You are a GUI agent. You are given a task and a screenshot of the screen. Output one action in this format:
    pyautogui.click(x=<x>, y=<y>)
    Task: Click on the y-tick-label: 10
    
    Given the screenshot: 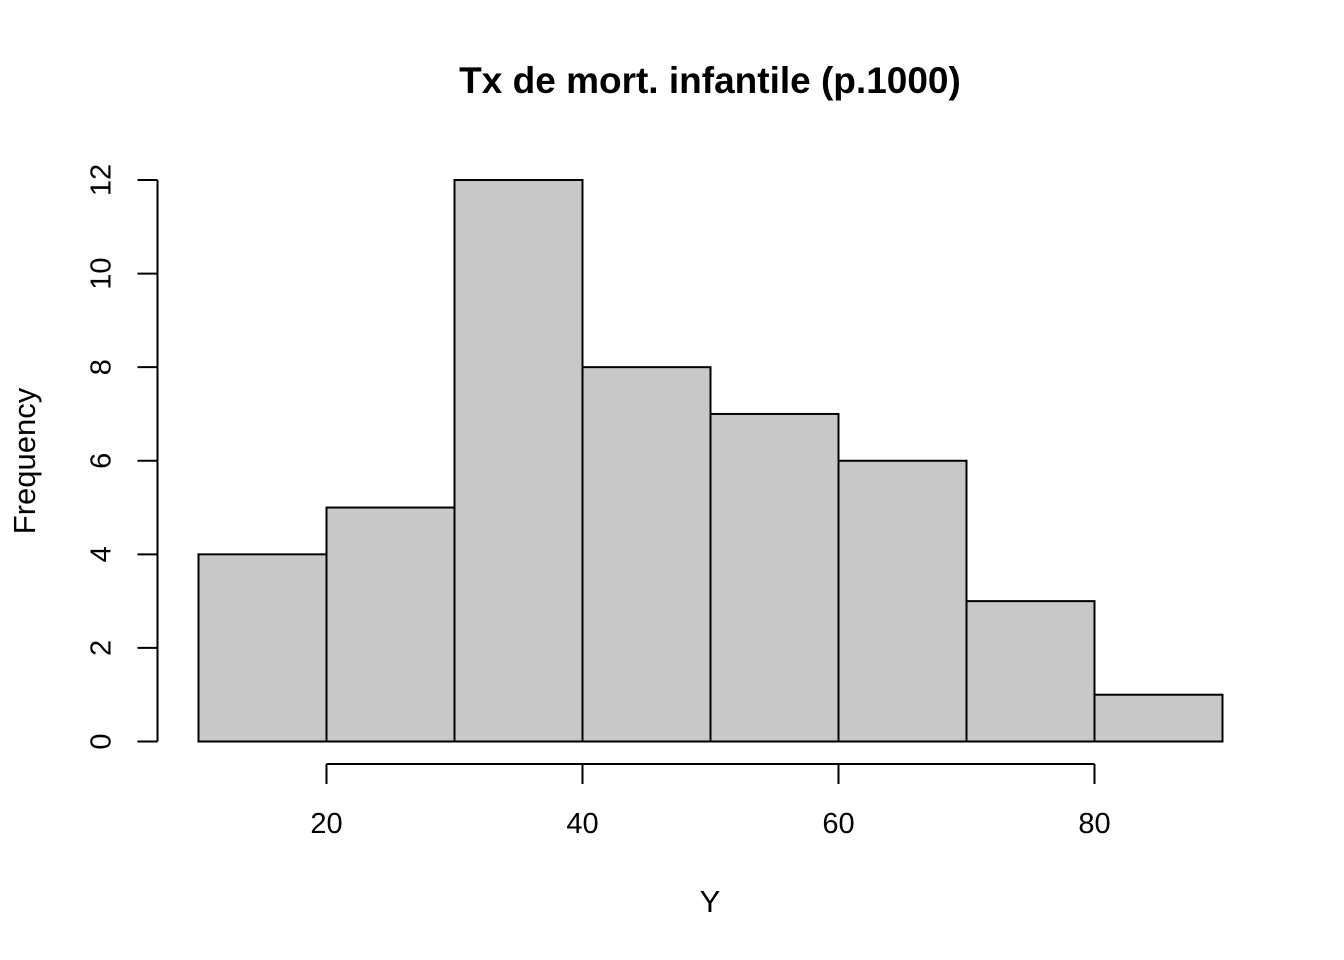 What is the action you would take?
    pyautogui.click(x=102, y=273)
    